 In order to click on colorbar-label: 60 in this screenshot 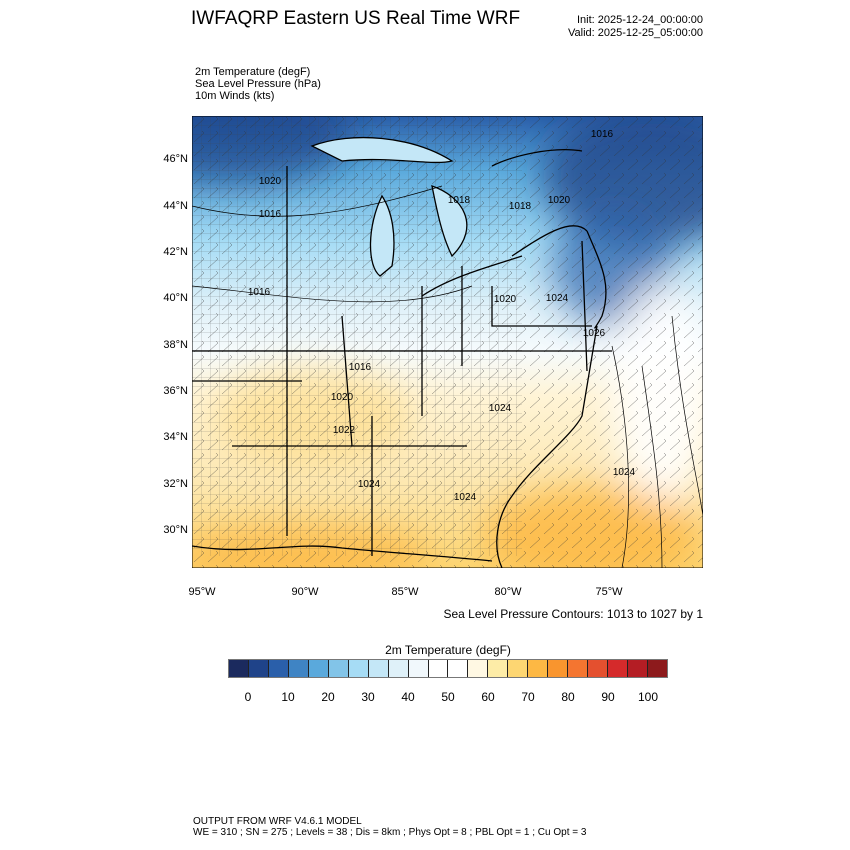, I will do `click(488, 697)`.